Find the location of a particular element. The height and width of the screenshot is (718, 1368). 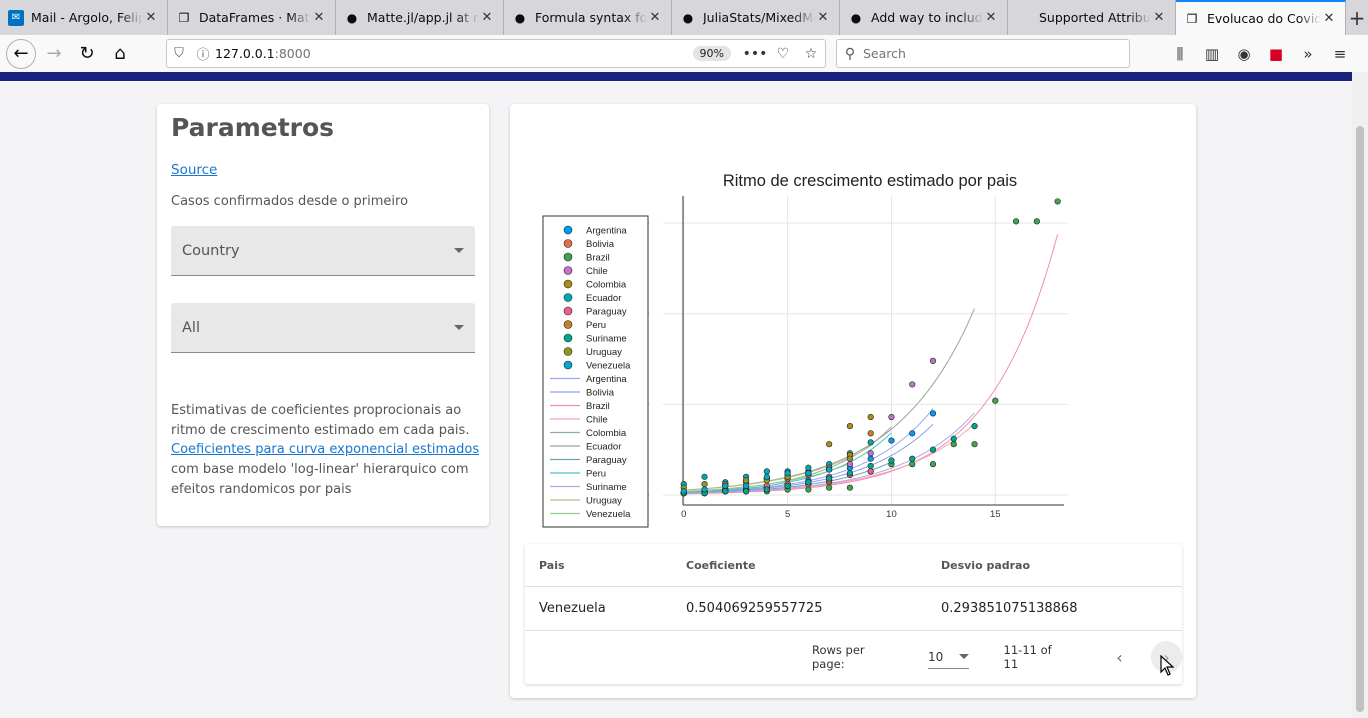

search-placeholder: Search is located at coordinates (884, 53).